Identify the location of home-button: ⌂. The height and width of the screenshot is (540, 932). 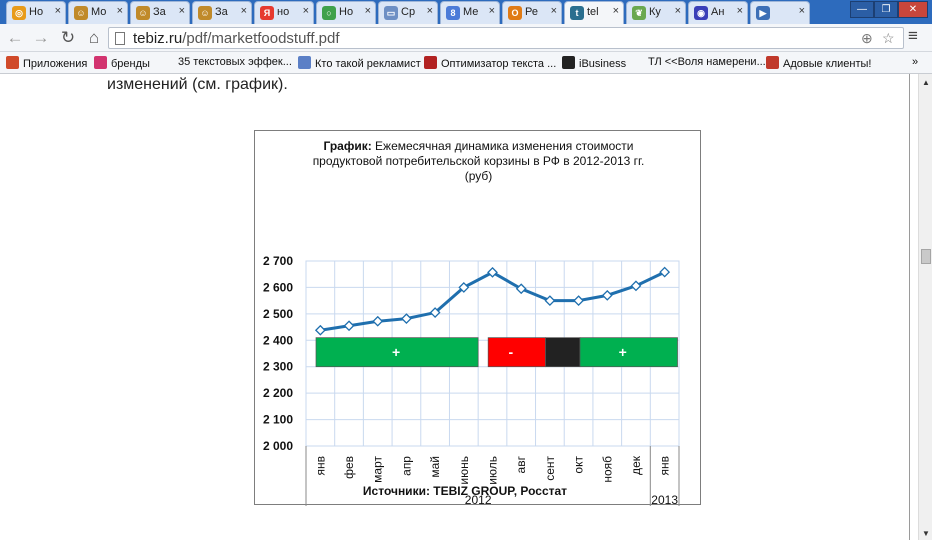
(94, 37).